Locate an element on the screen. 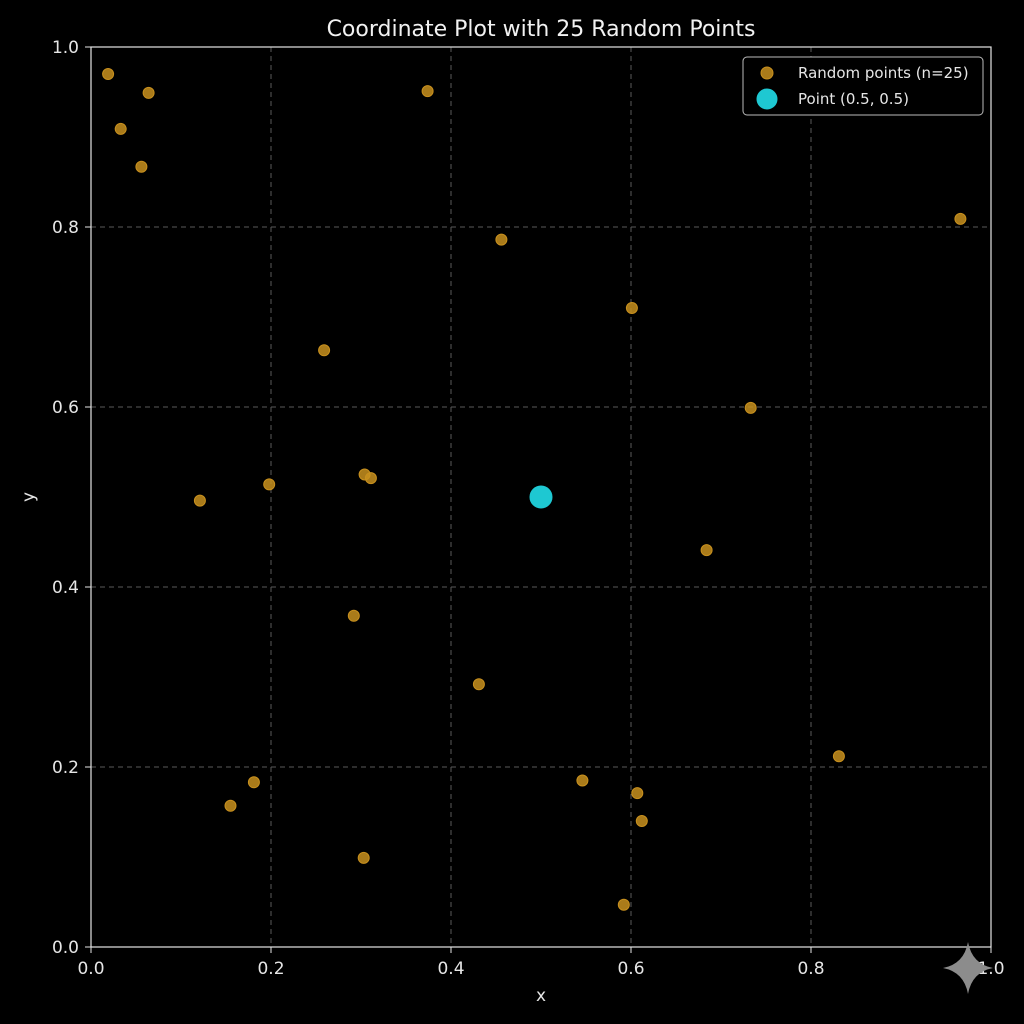 This screenshot has height=1024, width=1024. x-tick-label: 0.6 is located at coordinates (630, 969).